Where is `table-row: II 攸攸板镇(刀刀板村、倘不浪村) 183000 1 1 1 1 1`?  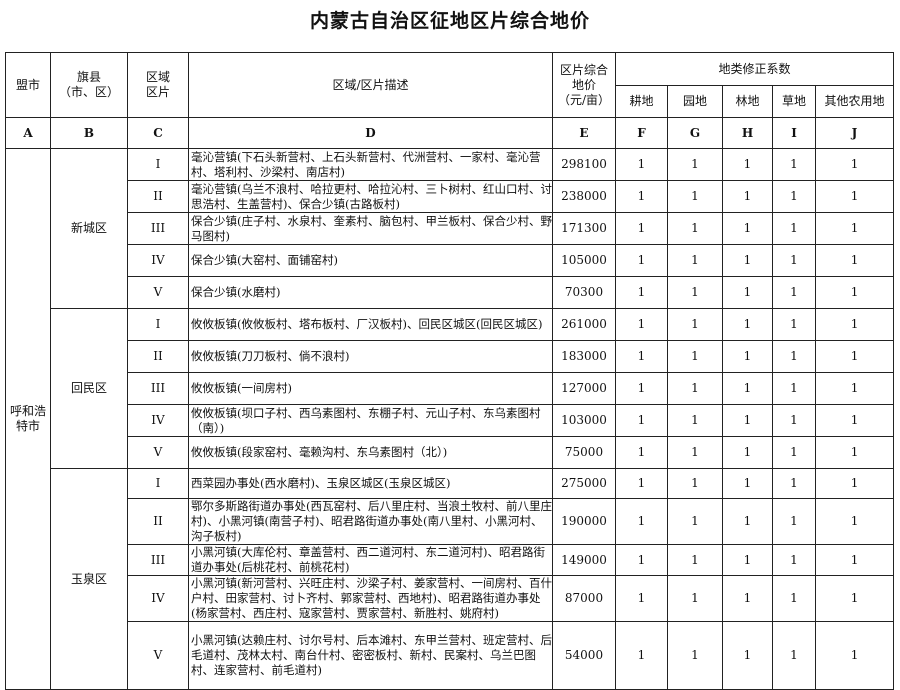 table-row: II 攸攸板镇(刀刀板村、倘不浪村) 183000 1 1 1 1 1 is located at coordinates (450, 356).